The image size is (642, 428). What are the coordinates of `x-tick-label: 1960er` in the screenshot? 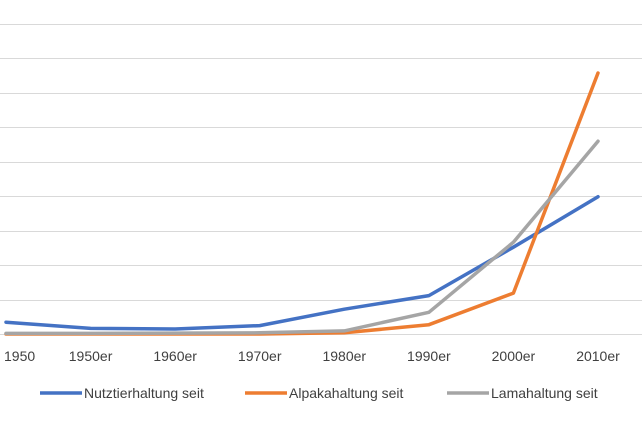 It's located at (175, 356).